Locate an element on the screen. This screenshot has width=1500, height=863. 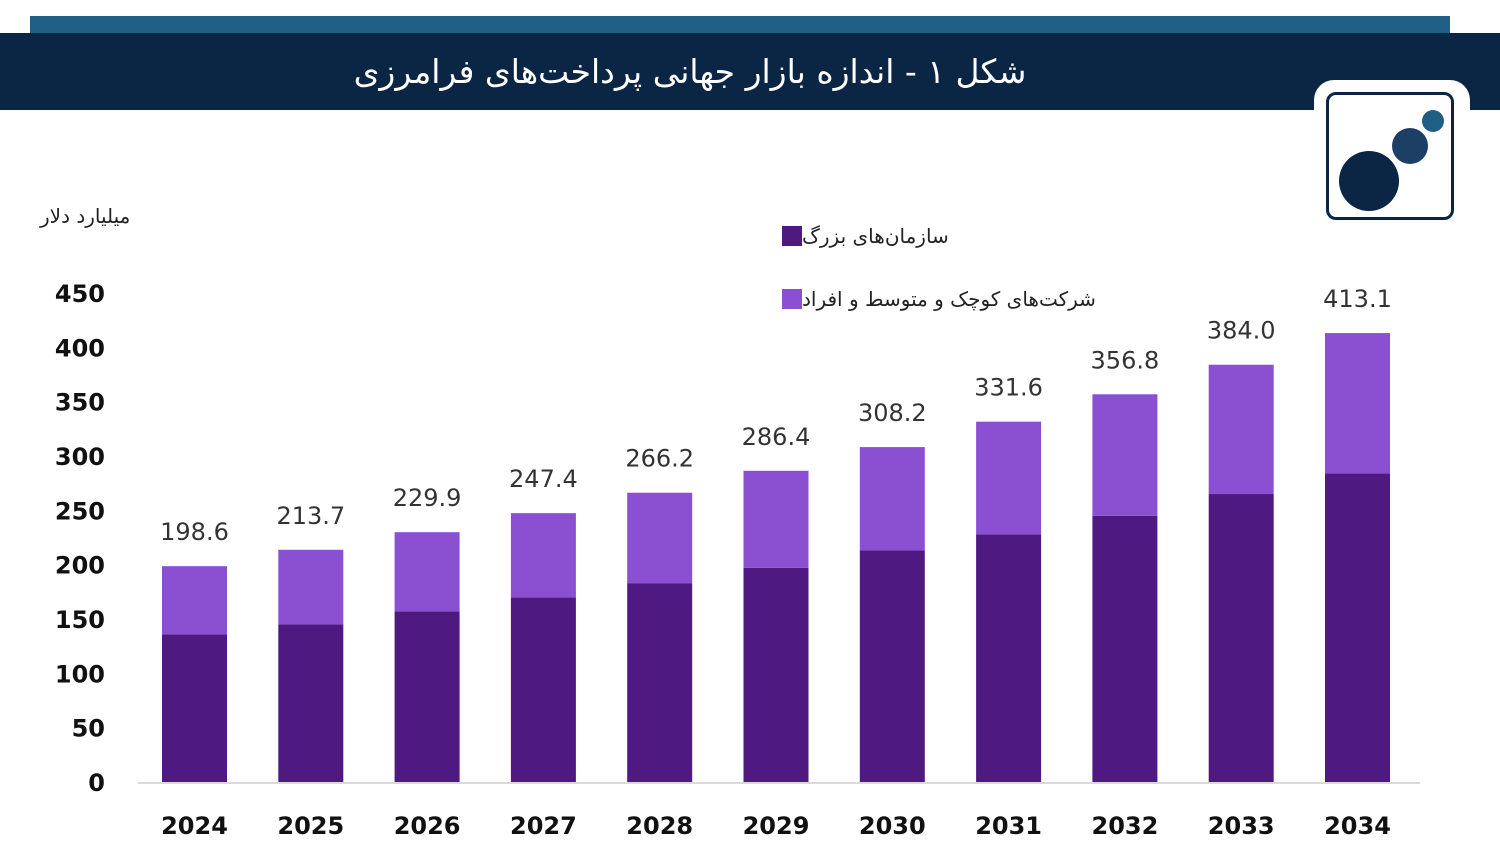
legend-swatch-sme is located at coordinates (792, 299).